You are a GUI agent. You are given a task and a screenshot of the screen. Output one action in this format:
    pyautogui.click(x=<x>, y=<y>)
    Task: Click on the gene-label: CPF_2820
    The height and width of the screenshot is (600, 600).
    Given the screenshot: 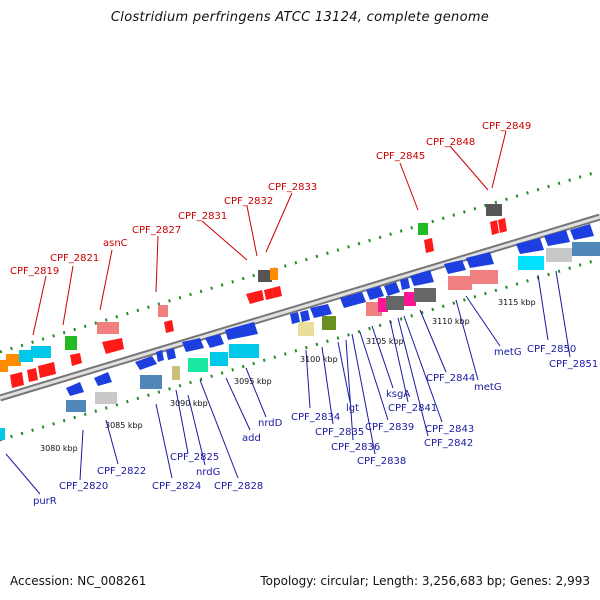 What is the action you would take?
    pyautogui.click(x=83, y=486)
    